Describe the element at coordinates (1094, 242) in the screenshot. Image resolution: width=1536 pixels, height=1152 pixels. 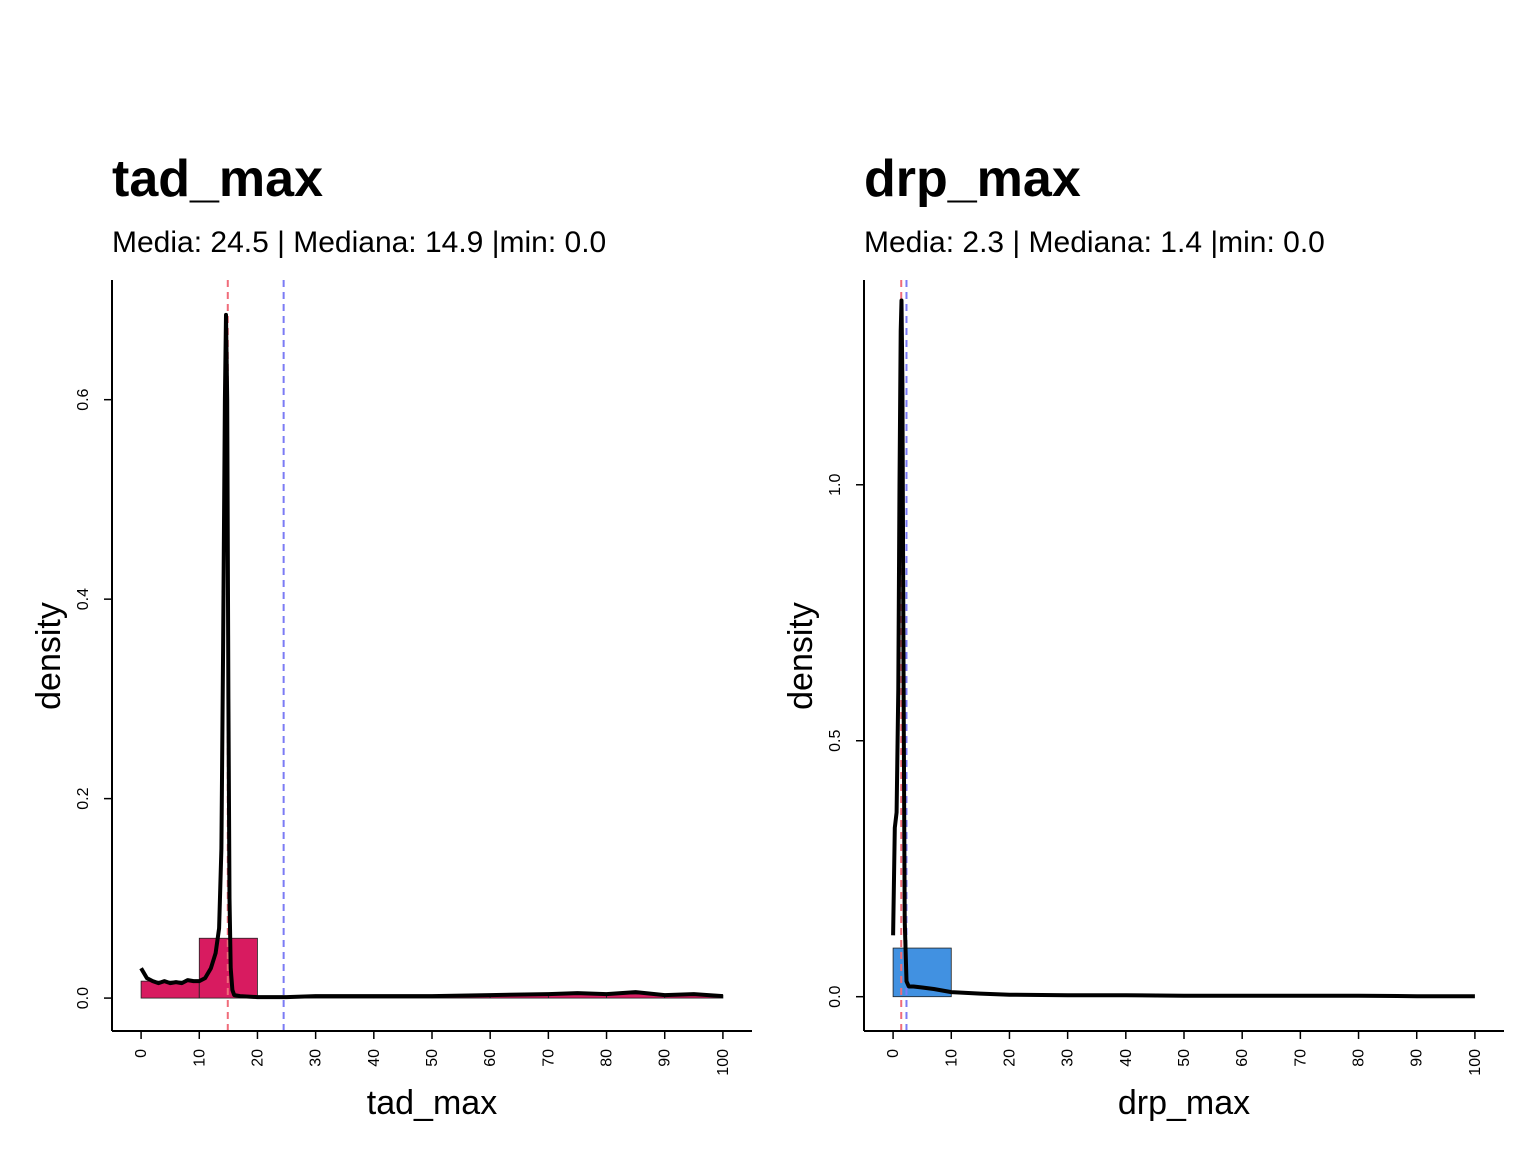
I see `chart-subtitle: Media: 2.3 | Mediana: 1.4 |min: 0.0` at that location.